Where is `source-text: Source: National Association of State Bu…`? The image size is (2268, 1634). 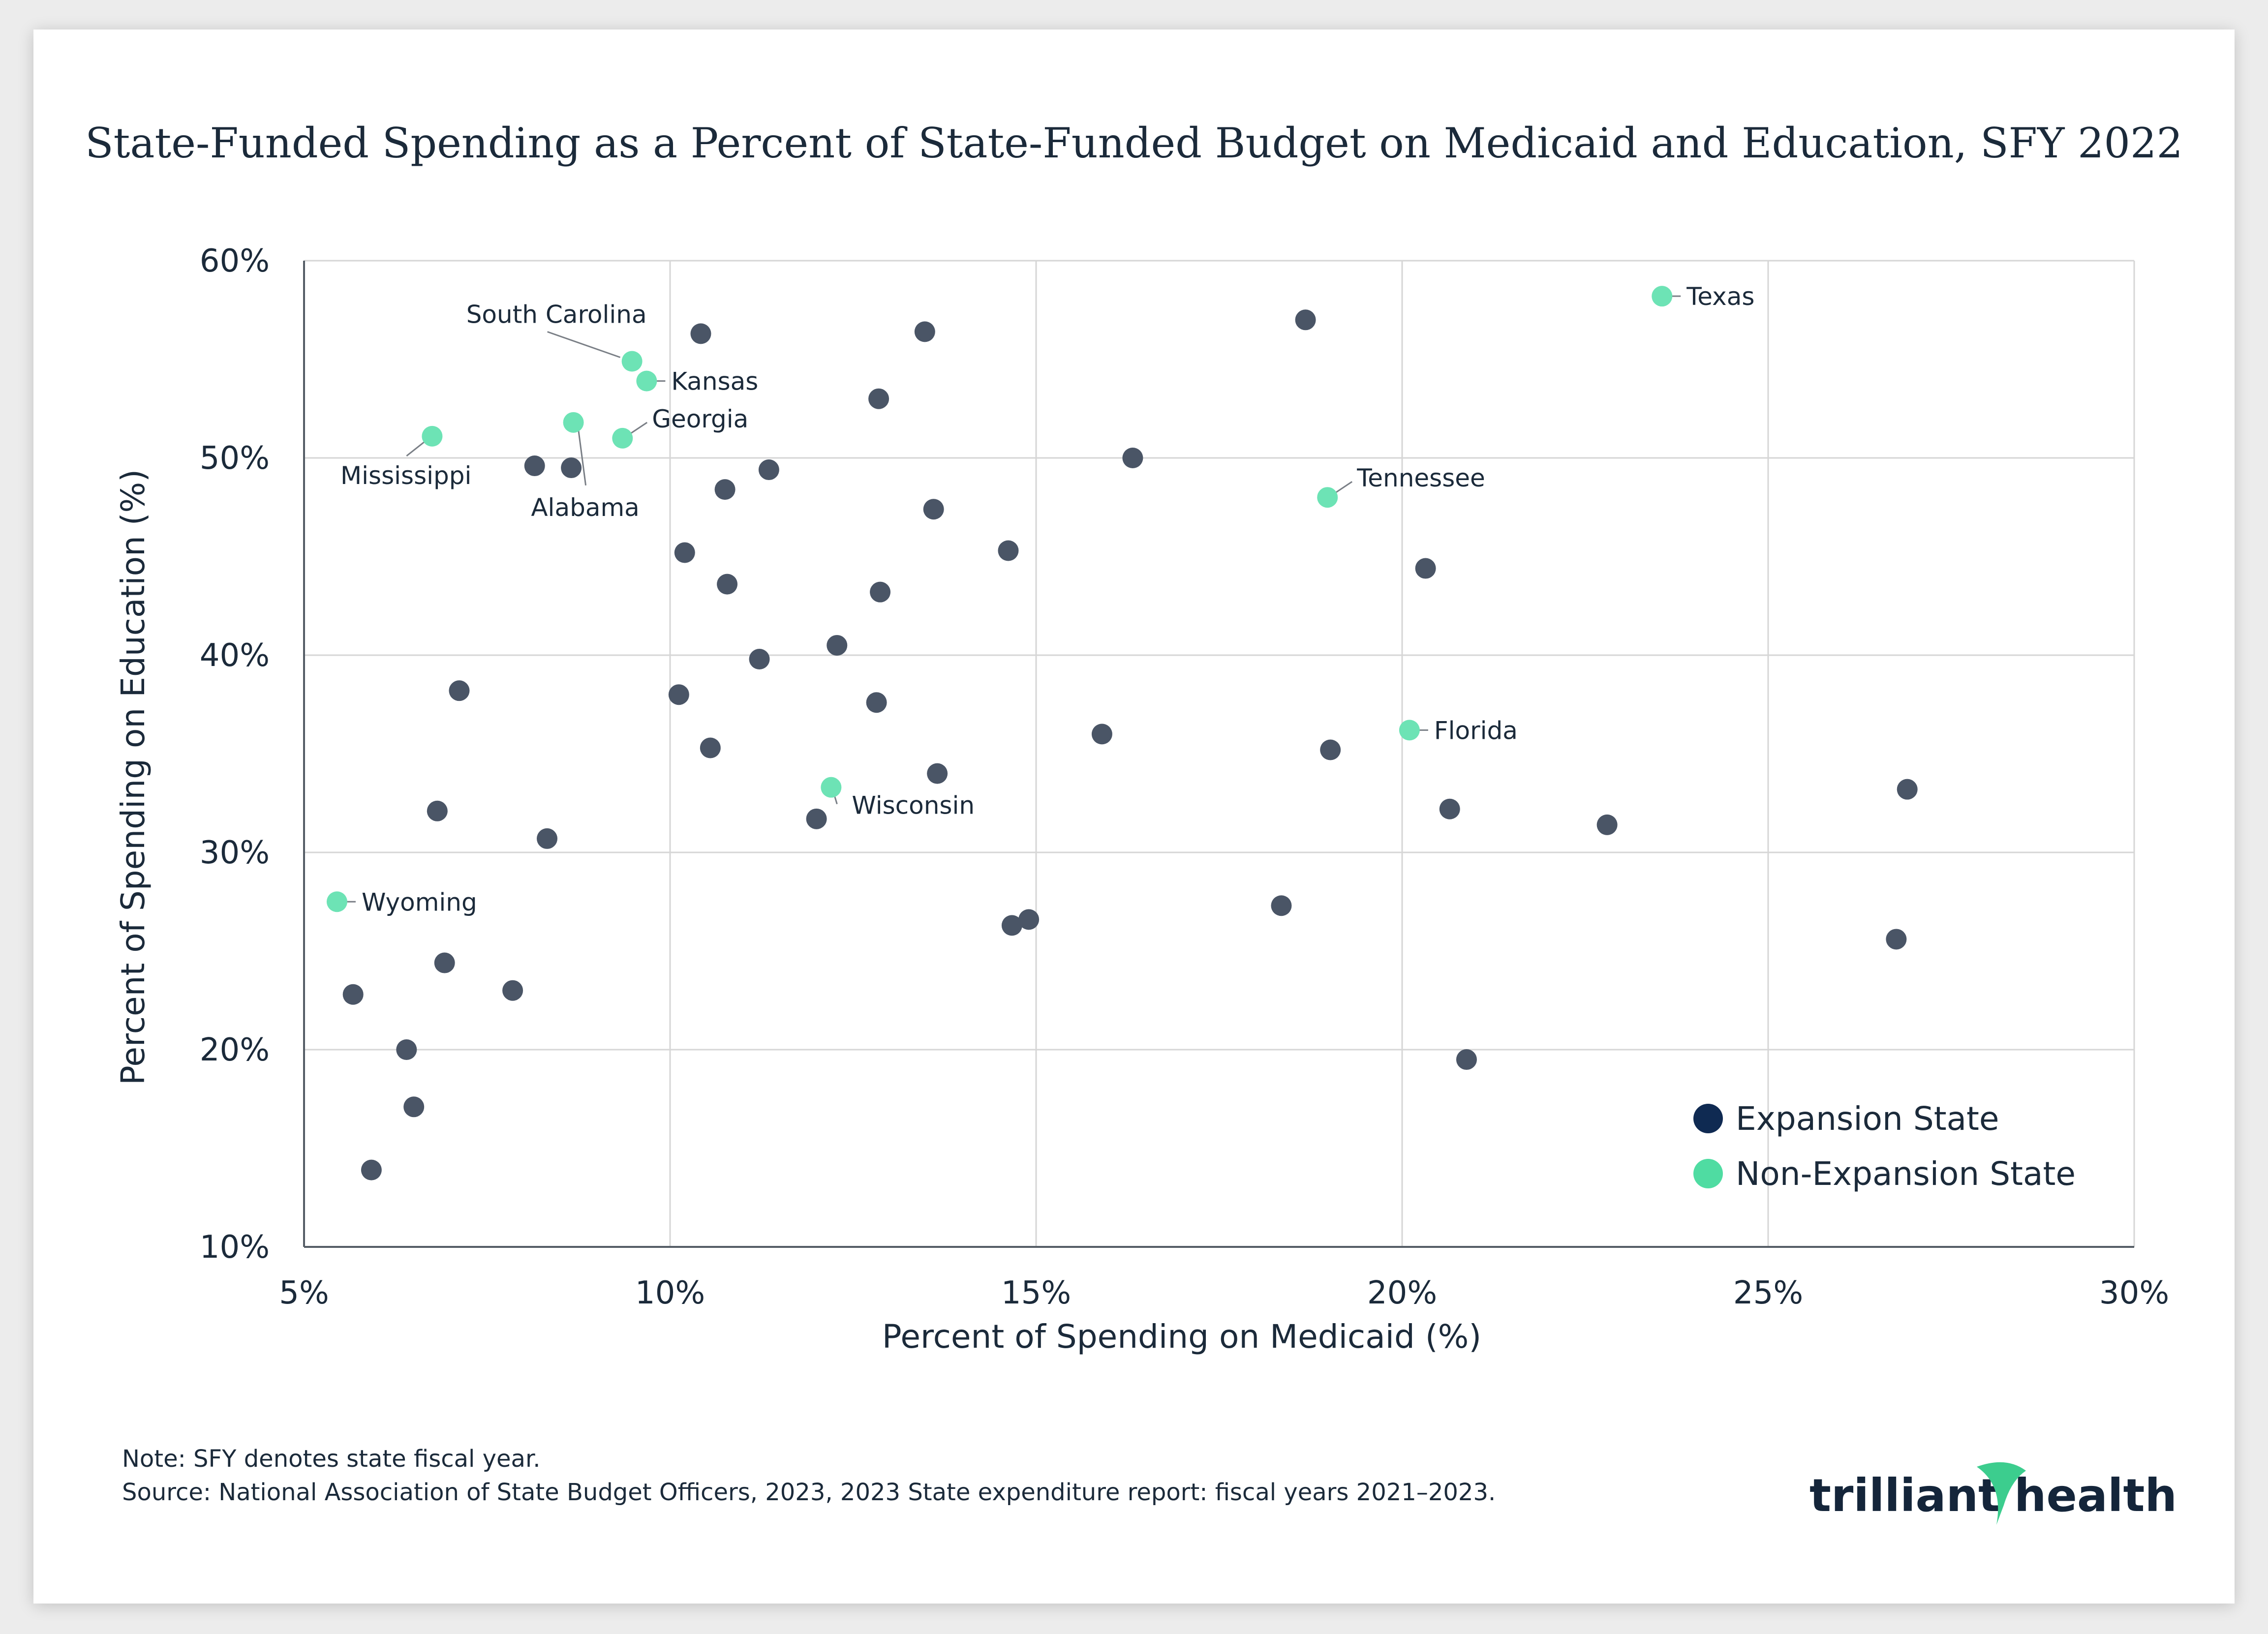
source-text: Source: National Association of State Bu… is located at coordinates (809, 1492).